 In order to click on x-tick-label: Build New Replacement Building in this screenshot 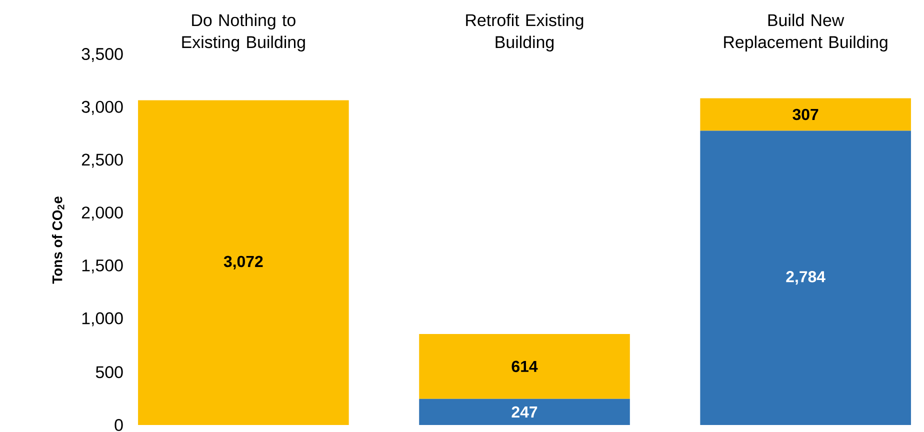, I will do `click(806, 33)`.